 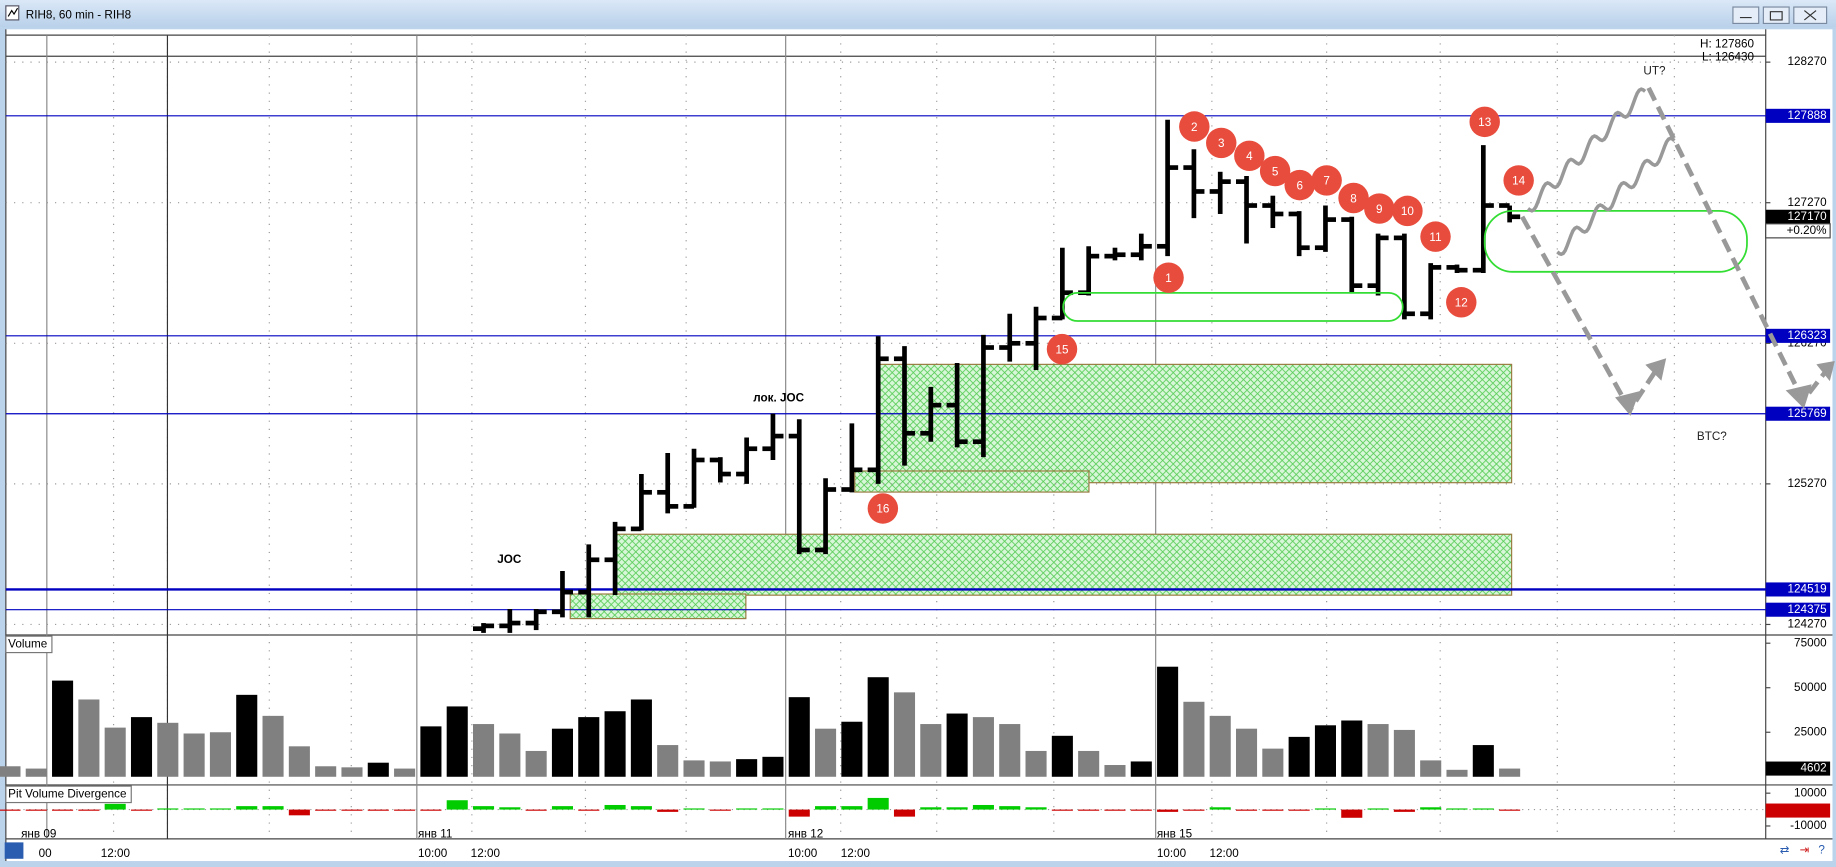 I want to click on panel-title: Pit Volume Divergence, so click(x=67, y=793).